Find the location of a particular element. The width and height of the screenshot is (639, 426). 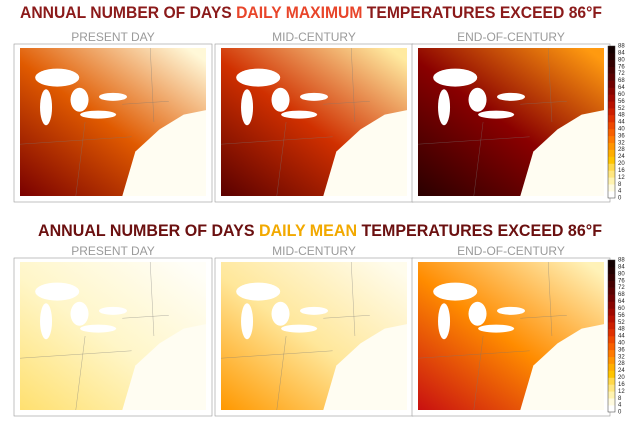

panel-label: END-OF-CENTURY is located at coordinates (511, 251).